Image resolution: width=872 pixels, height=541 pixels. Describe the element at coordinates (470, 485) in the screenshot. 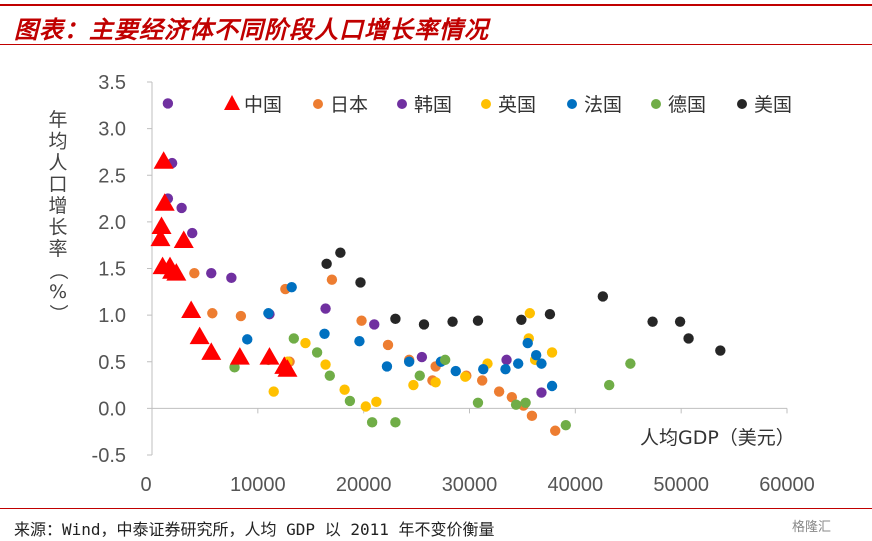

I see `x-tick-label: 30000` at that location.